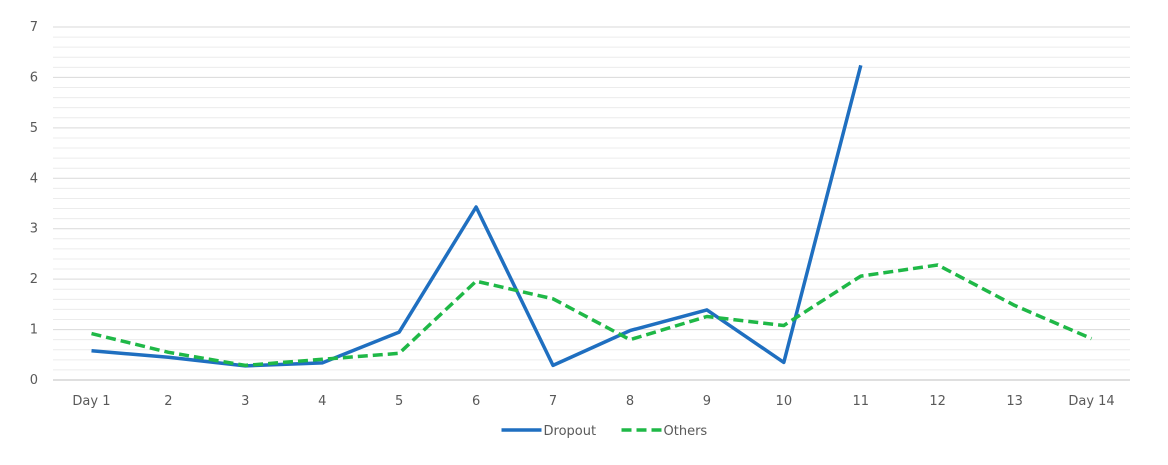 The image size is (1168, 465). I want to click on legend: Dropout Others, so click(604, 431).